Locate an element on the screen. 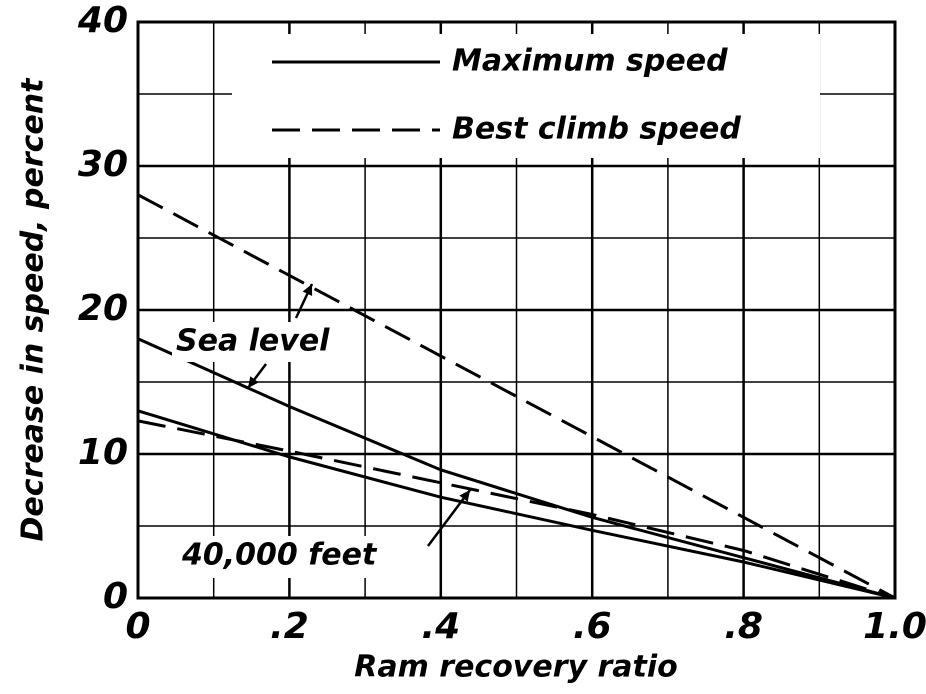  x-tick-label: .4 is located at coordinates (440, 626).